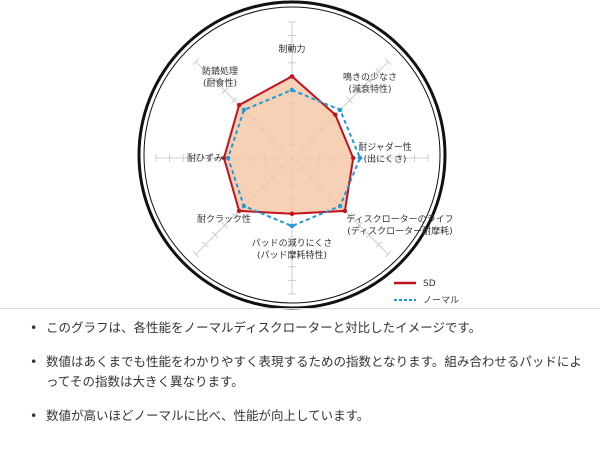 This screenshot has width=600, height=450. I want to click on axis-label: 耐クラック性, so click(224, 219).